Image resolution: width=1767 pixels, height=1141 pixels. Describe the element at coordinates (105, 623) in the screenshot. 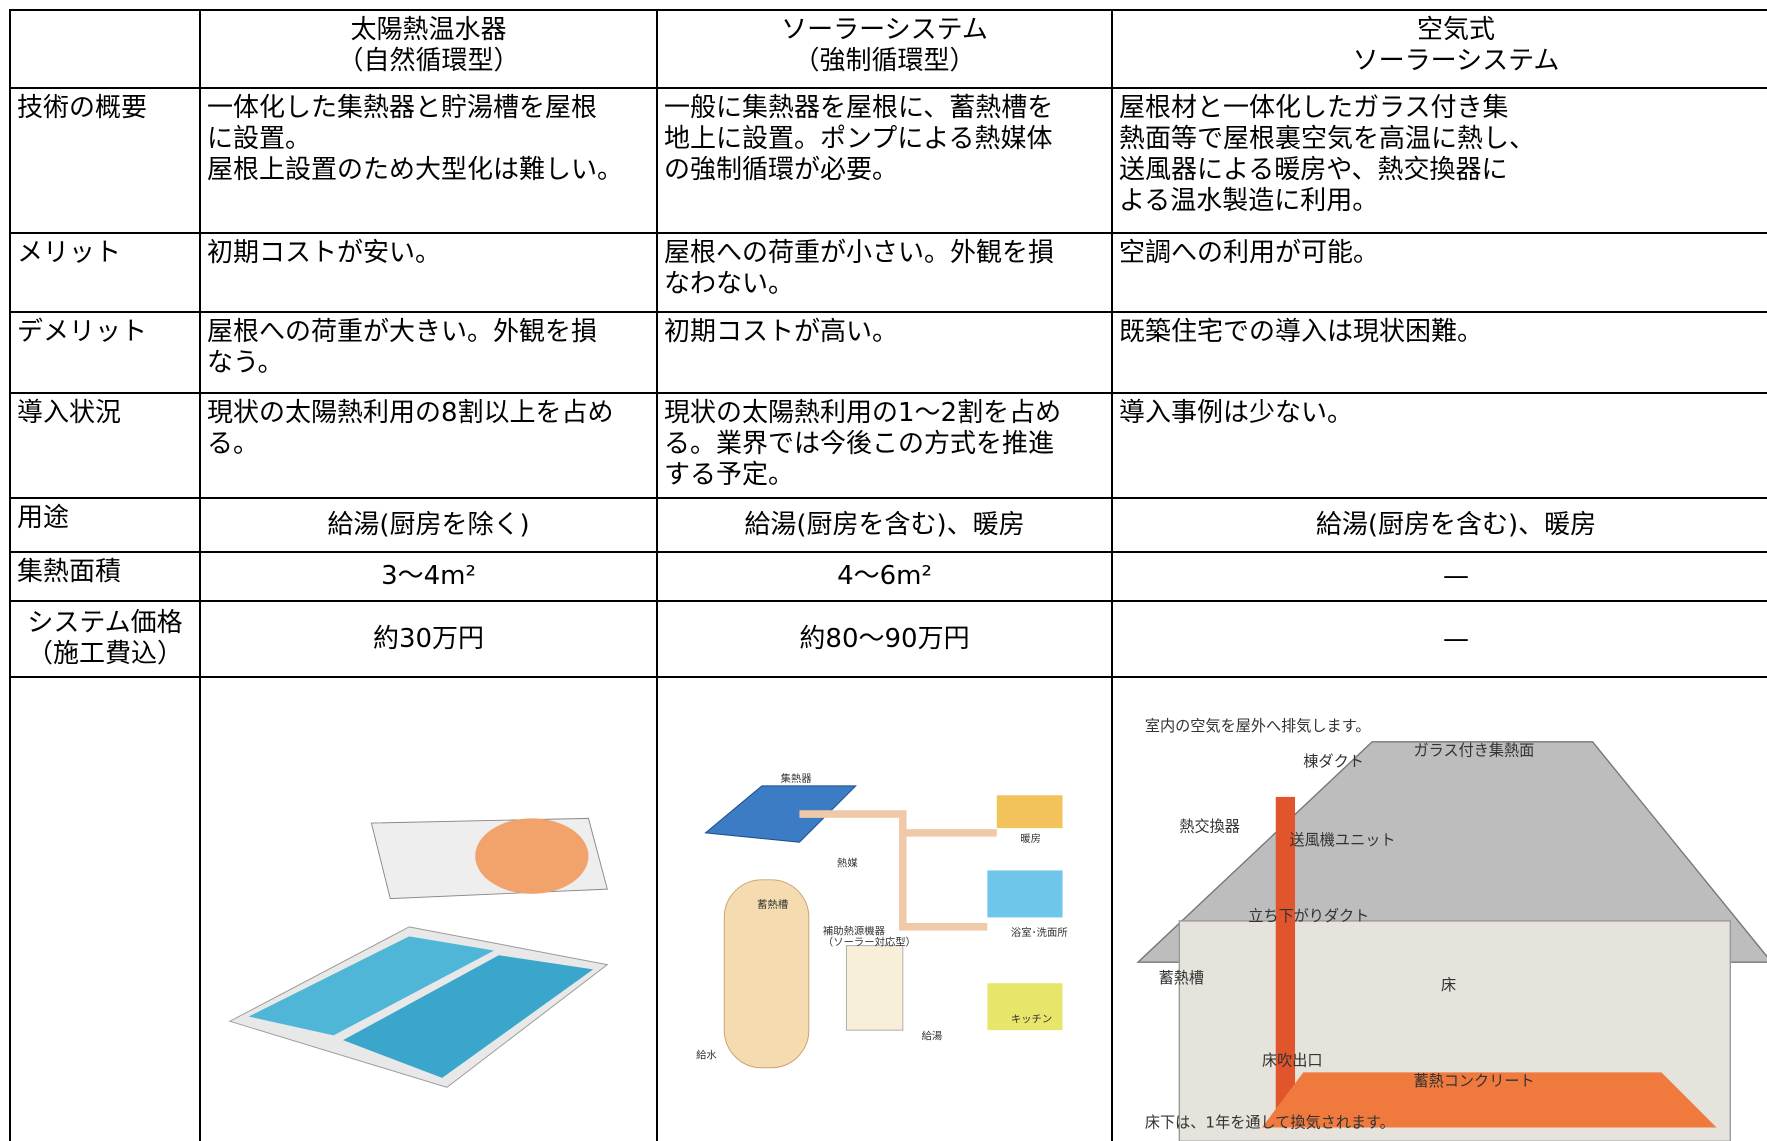

I see `cell-text: システム価格` at that location.